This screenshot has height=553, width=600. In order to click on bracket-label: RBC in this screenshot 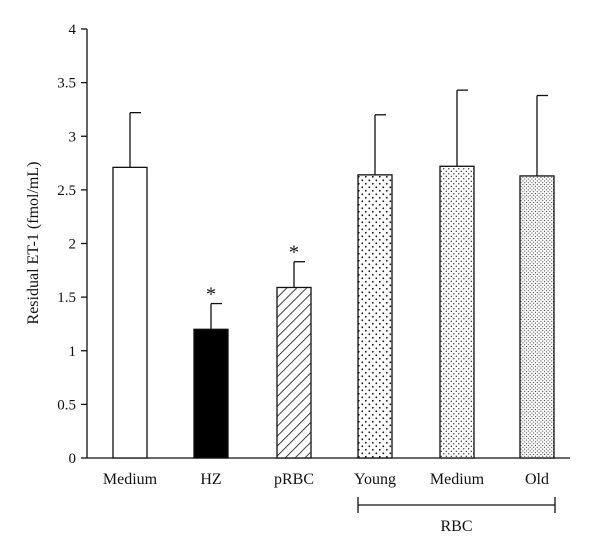, I will do `click(456, 526)`.